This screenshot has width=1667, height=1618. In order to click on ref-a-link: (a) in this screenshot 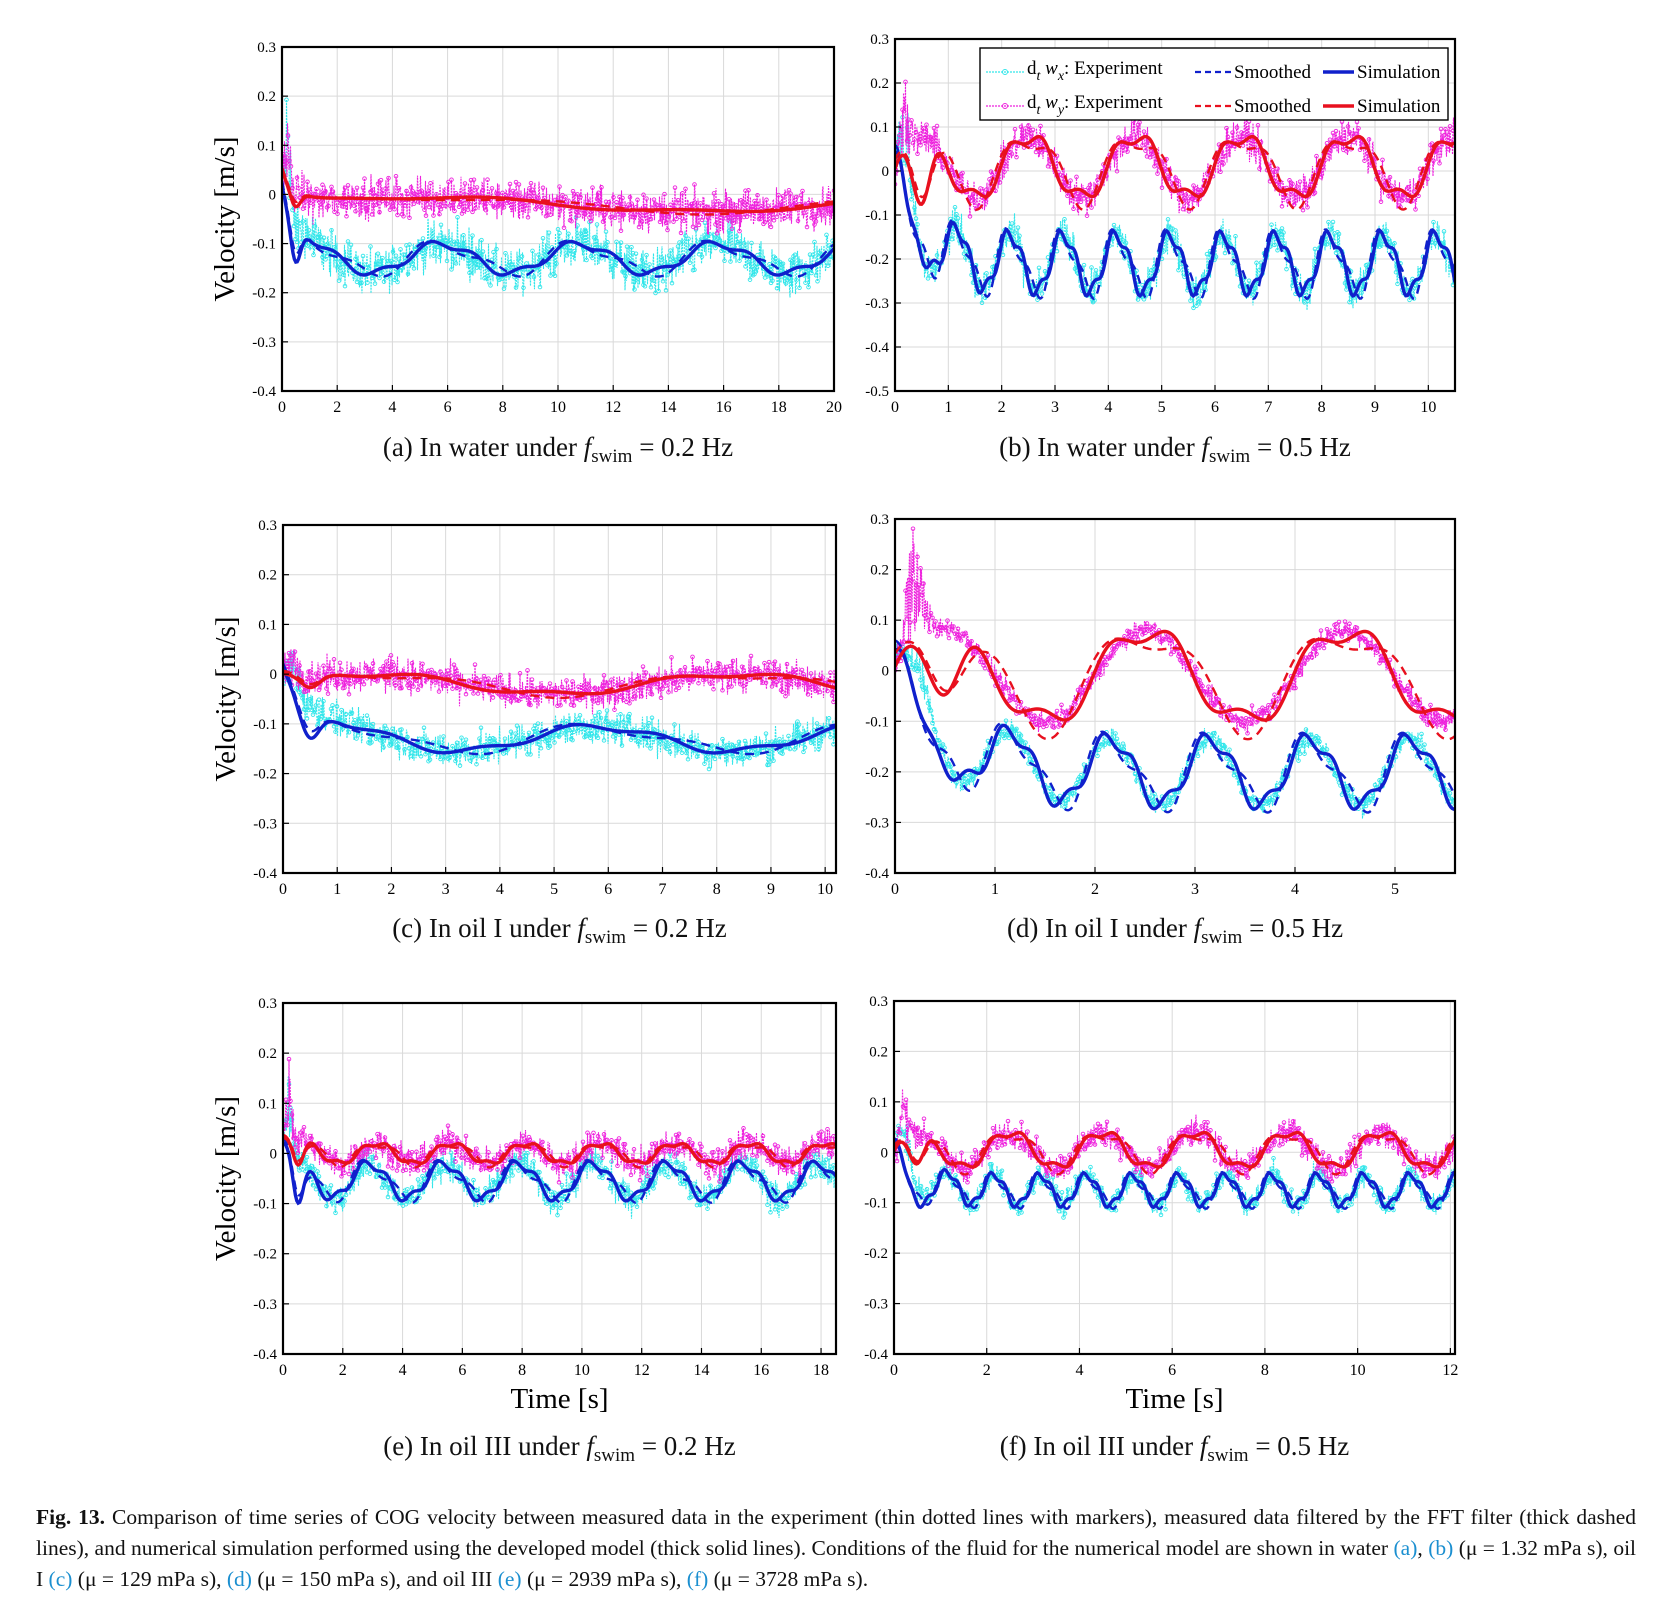, I will do `click(1405, 1548)`.